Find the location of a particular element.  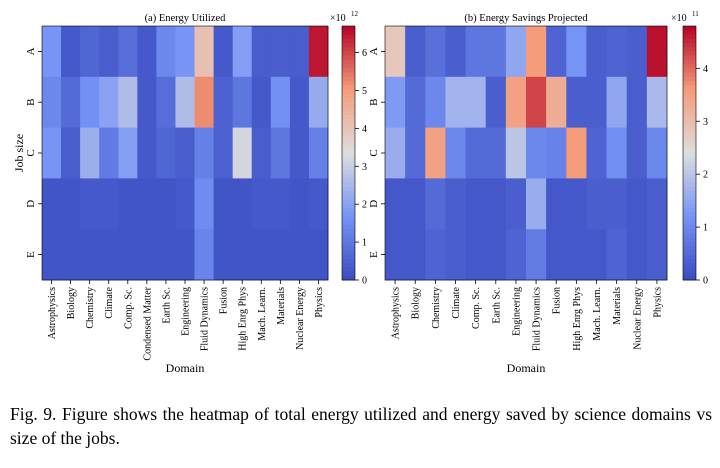

x-tick-label: Engineering is located at coordinates (516, 311).